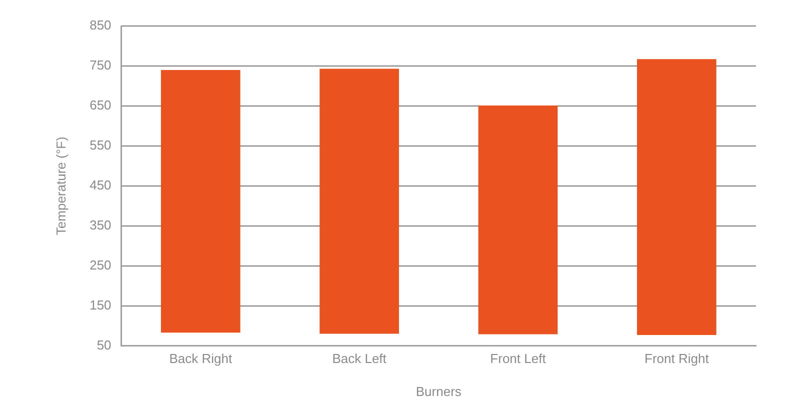 The image size is (792, 400). Describe the element at coordinates (101, 145) in the screenshot. I see `y-tick-label: 550` at that location.